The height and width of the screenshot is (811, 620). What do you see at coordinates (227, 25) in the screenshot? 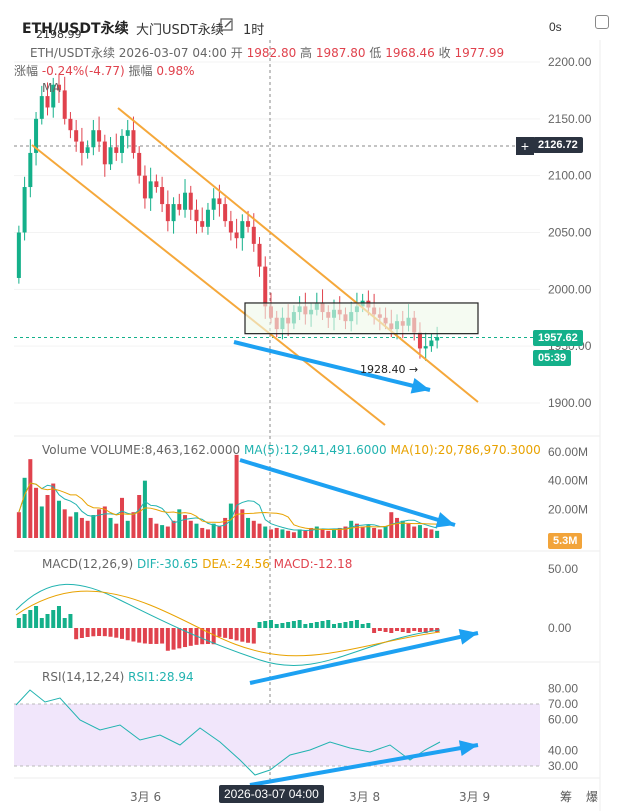
I see `edit-icon` at bounding box center [227, 25].